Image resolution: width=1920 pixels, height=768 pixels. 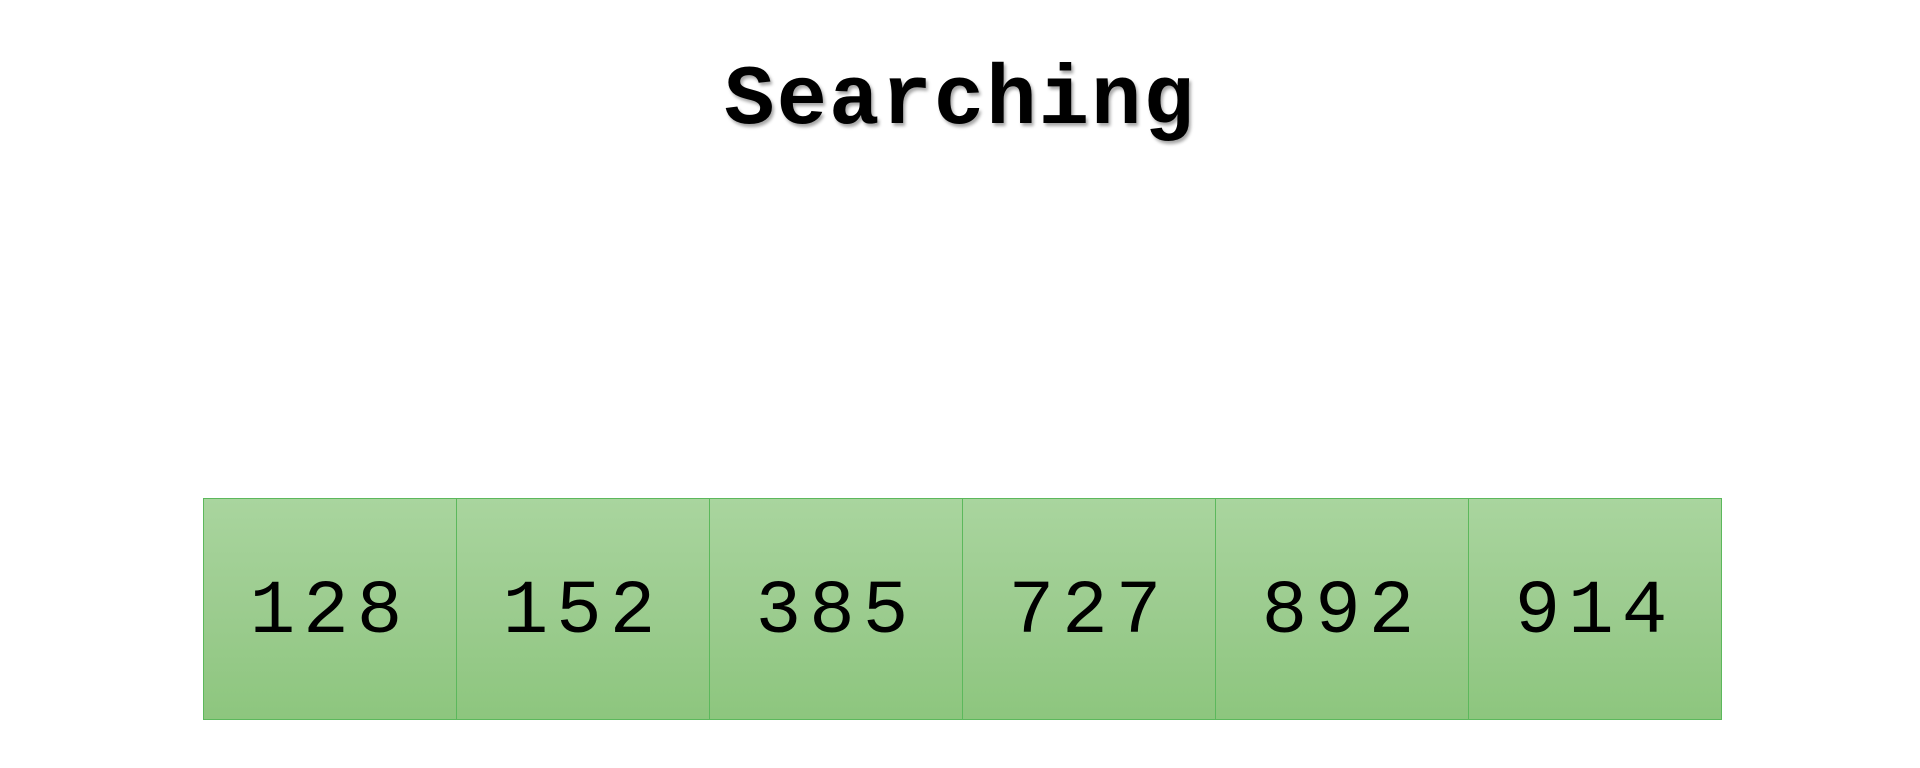 What do you see at coordinates (836, 612) in the screenshot?
I see `array-cell-value: 385` at bounding box center [836, 612].